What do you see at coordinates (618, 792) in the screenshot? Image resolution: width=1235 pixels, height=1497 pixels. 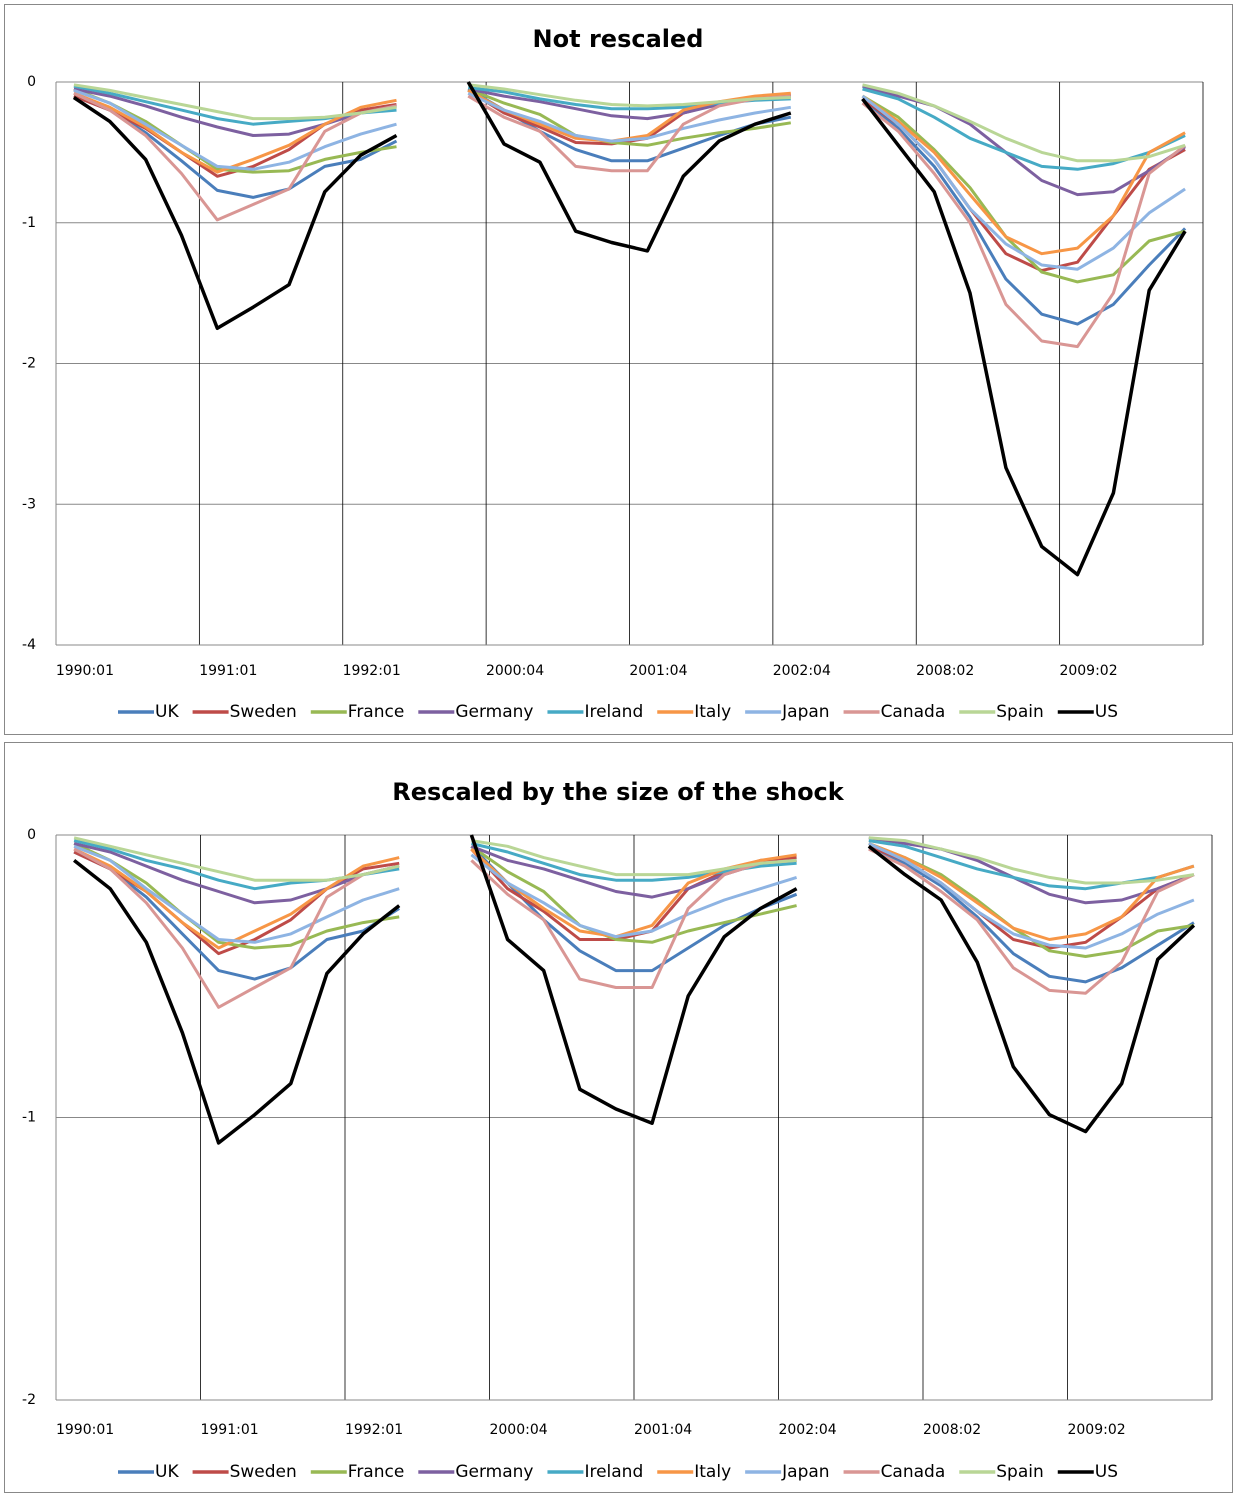 I see `chart-title: Rescaled by the size of the shock` at bounding box center [618, 792].